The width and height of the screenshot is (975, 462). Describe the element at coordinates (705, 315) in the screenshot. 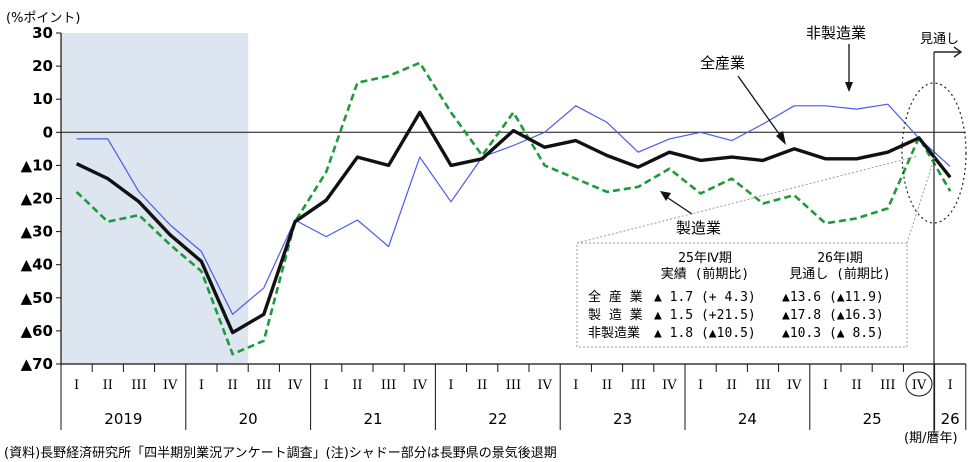

I see `row-mfg-c1: ▲ 1.5 (+21.5)` at that location.